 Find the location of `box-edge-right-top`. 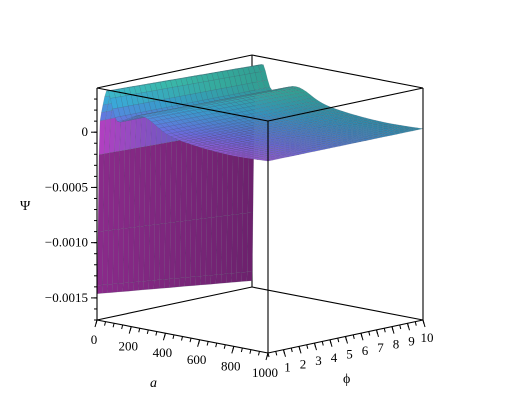

box-edge-right-top is located at coordinates (345, 104).